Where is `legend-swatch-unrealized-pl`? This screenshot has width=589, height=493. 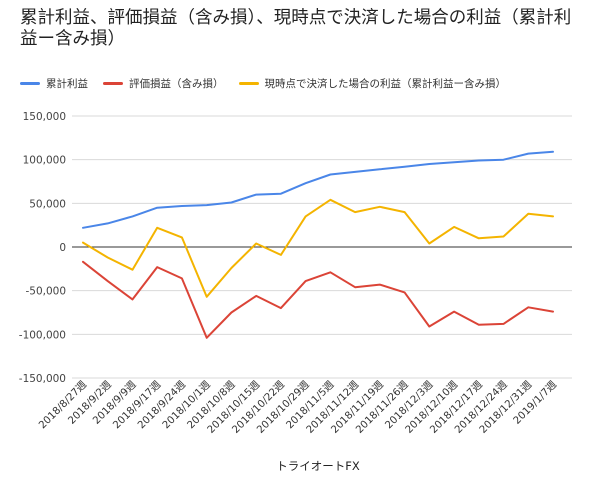
legend-swatch-unrealized-pl is located at coordinates (113, 83).